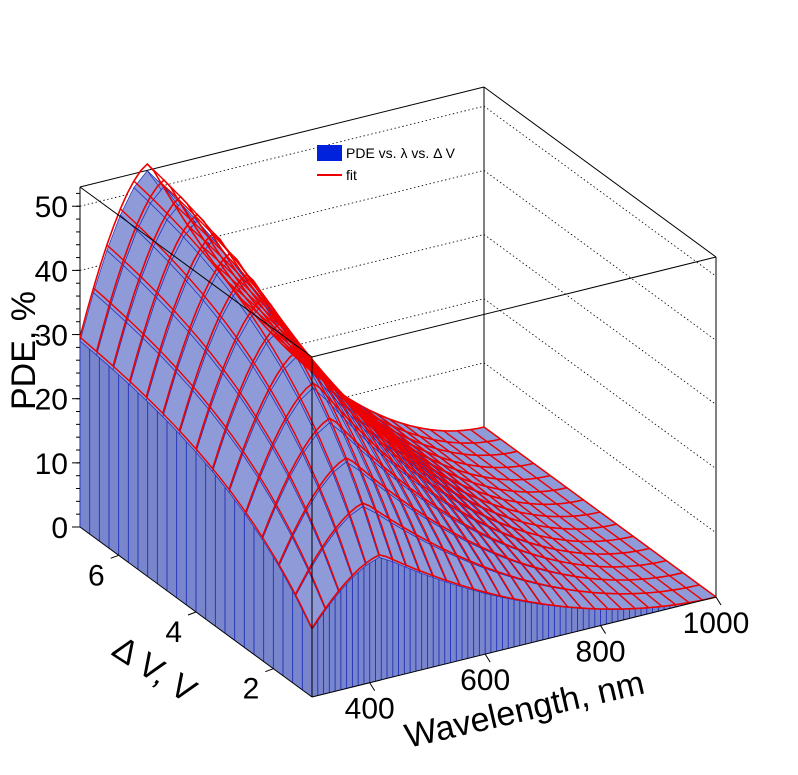 Image resolution: width=798 pixels, height=775 pixels. What do you see at coordinates (96, 575) in the screenshot?
I see `y-tick-label: 6` at bounding box center [96, 575].